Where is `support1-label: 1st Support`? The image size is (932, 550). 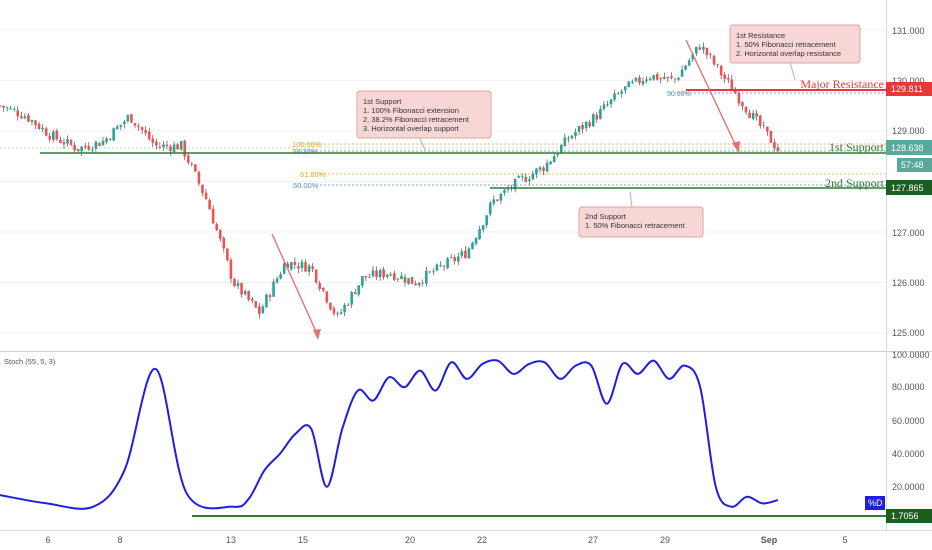 support1-label: 1st Support is located at coordinates (857, 147).